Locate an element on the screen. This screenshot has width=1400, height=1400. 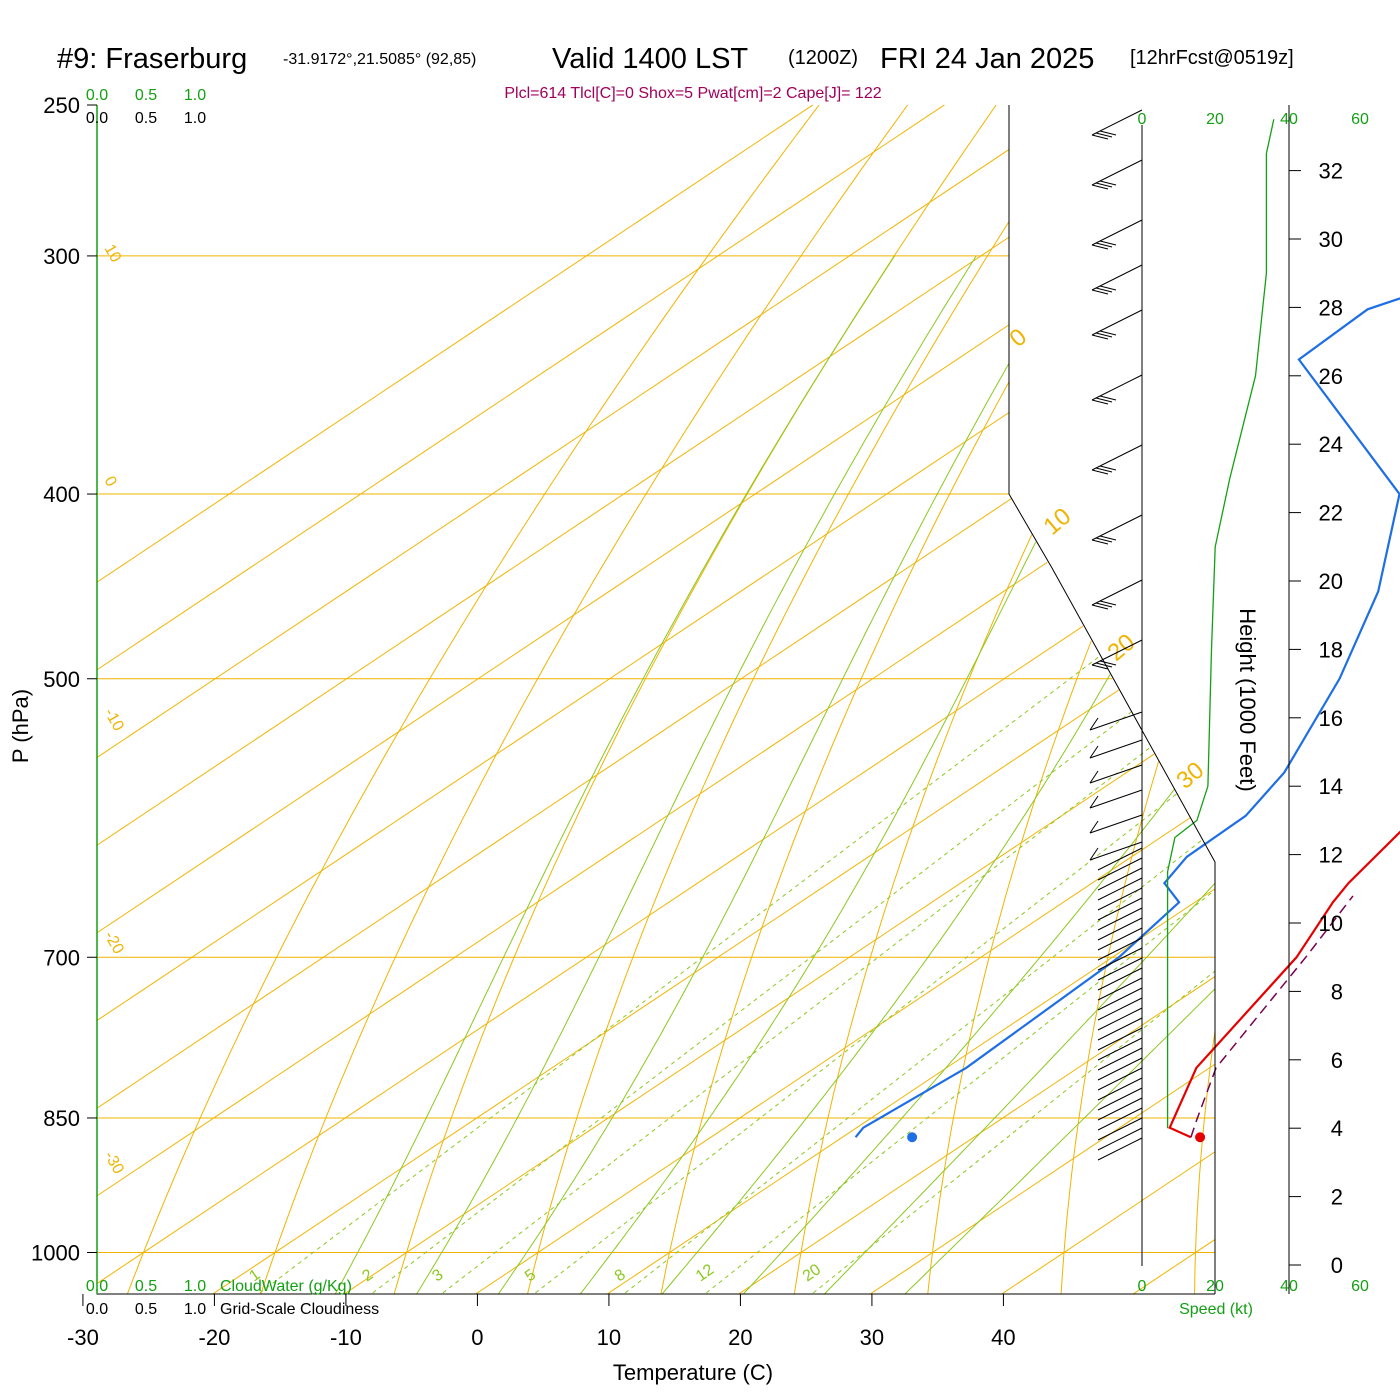
speed-axis-label: Speed (kt) is located at coordinates (1216, 1309).